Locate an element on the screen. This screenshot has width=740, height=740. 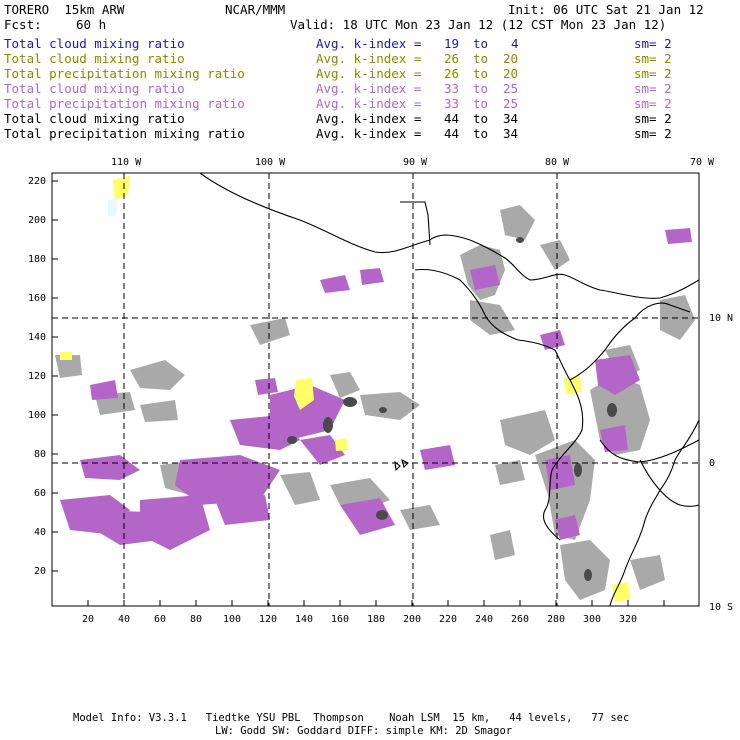
fcst-label: Fcst: is located at coordinates (23, 24).